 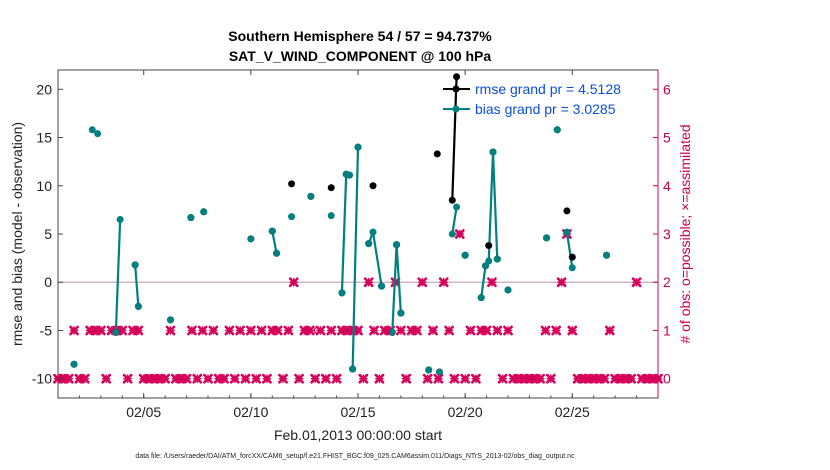 I want to click on x-tick-label: 02/05, so click(x=143, y=412).